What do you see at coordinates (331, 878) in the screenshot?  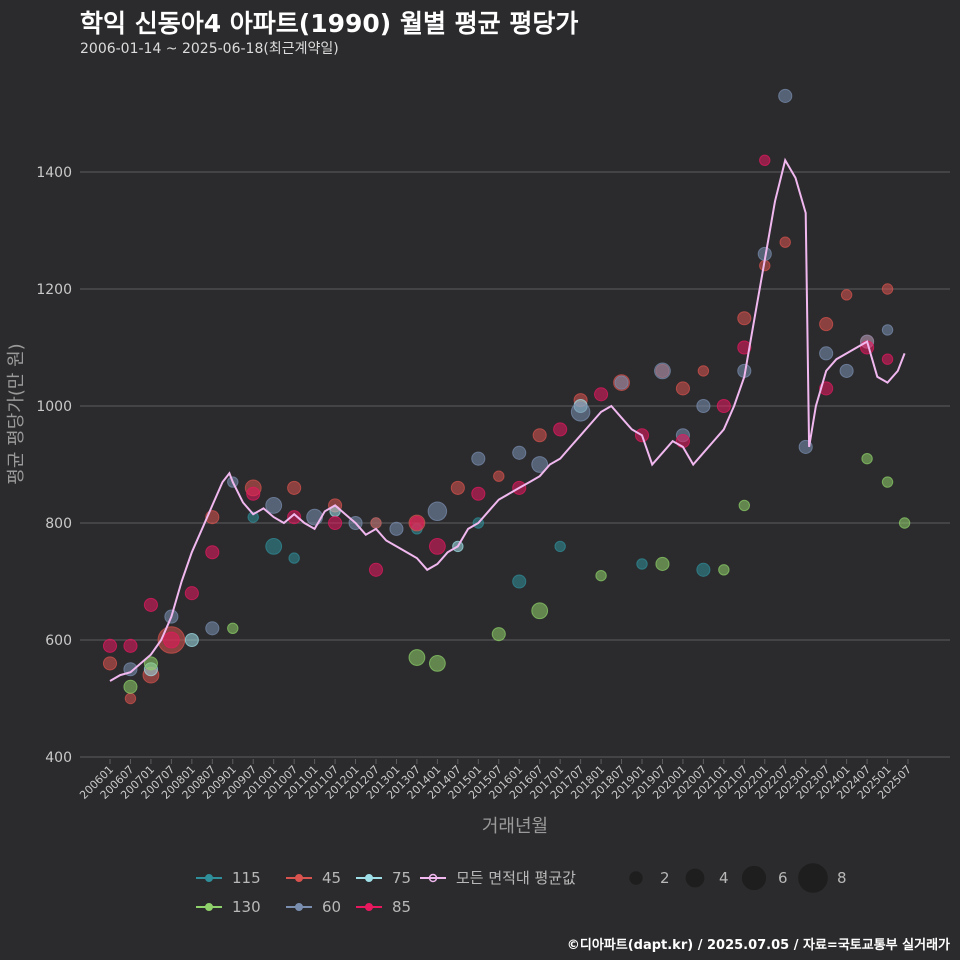 I see `legend-label: 45` at bounding box center [331, 878].